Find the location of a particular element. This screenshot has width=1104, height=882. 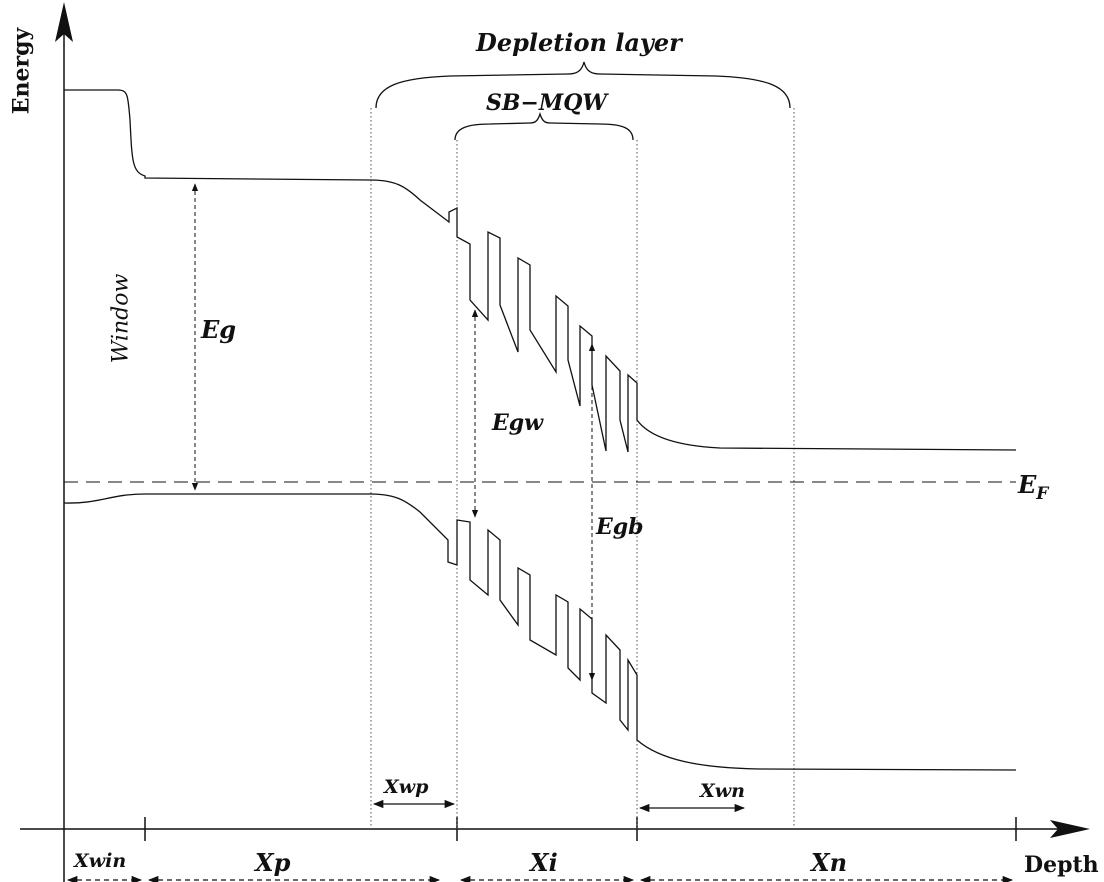

width-arrows is located at coordinates (559, 806).